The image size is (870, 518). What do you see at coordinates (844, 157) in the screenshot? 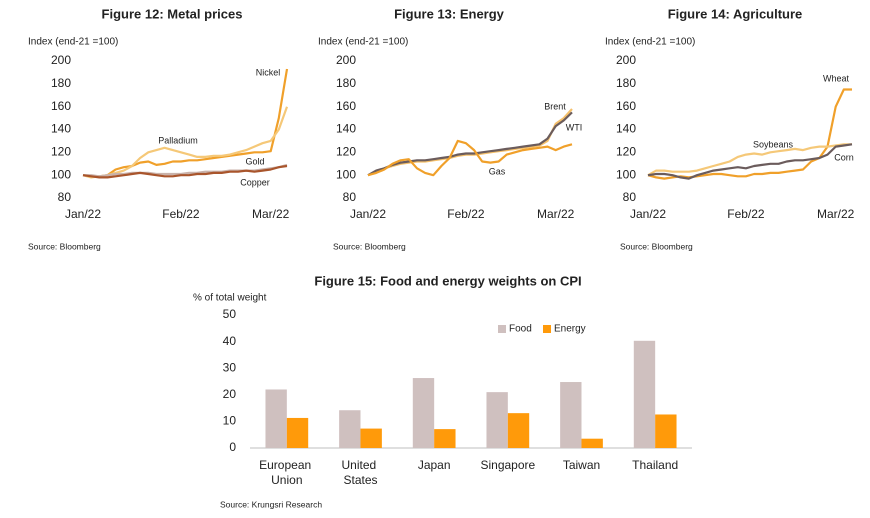
I see `series-label: Corn` at bounding box center [844, 157].